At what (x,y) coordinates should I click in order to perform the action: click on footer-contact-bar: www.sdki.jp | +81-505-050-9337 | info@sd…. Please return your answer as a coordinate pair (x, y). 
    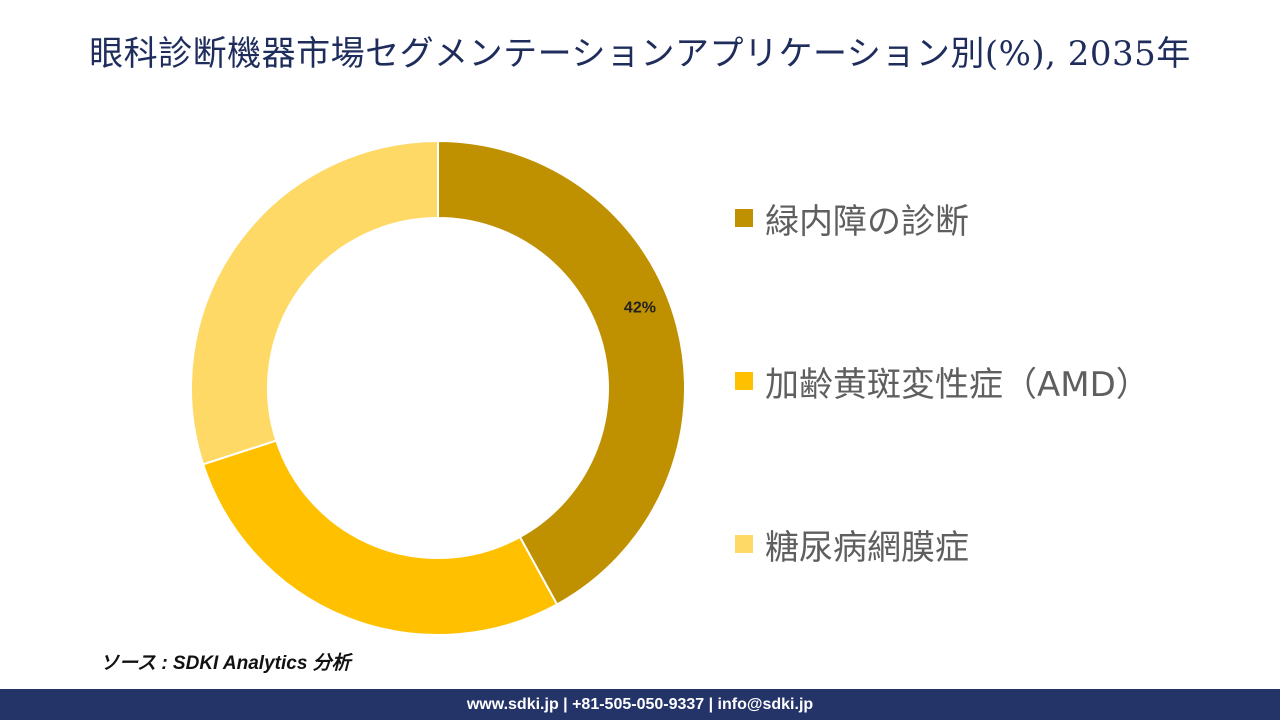
    Looking at the image, I should click on (640, 704).